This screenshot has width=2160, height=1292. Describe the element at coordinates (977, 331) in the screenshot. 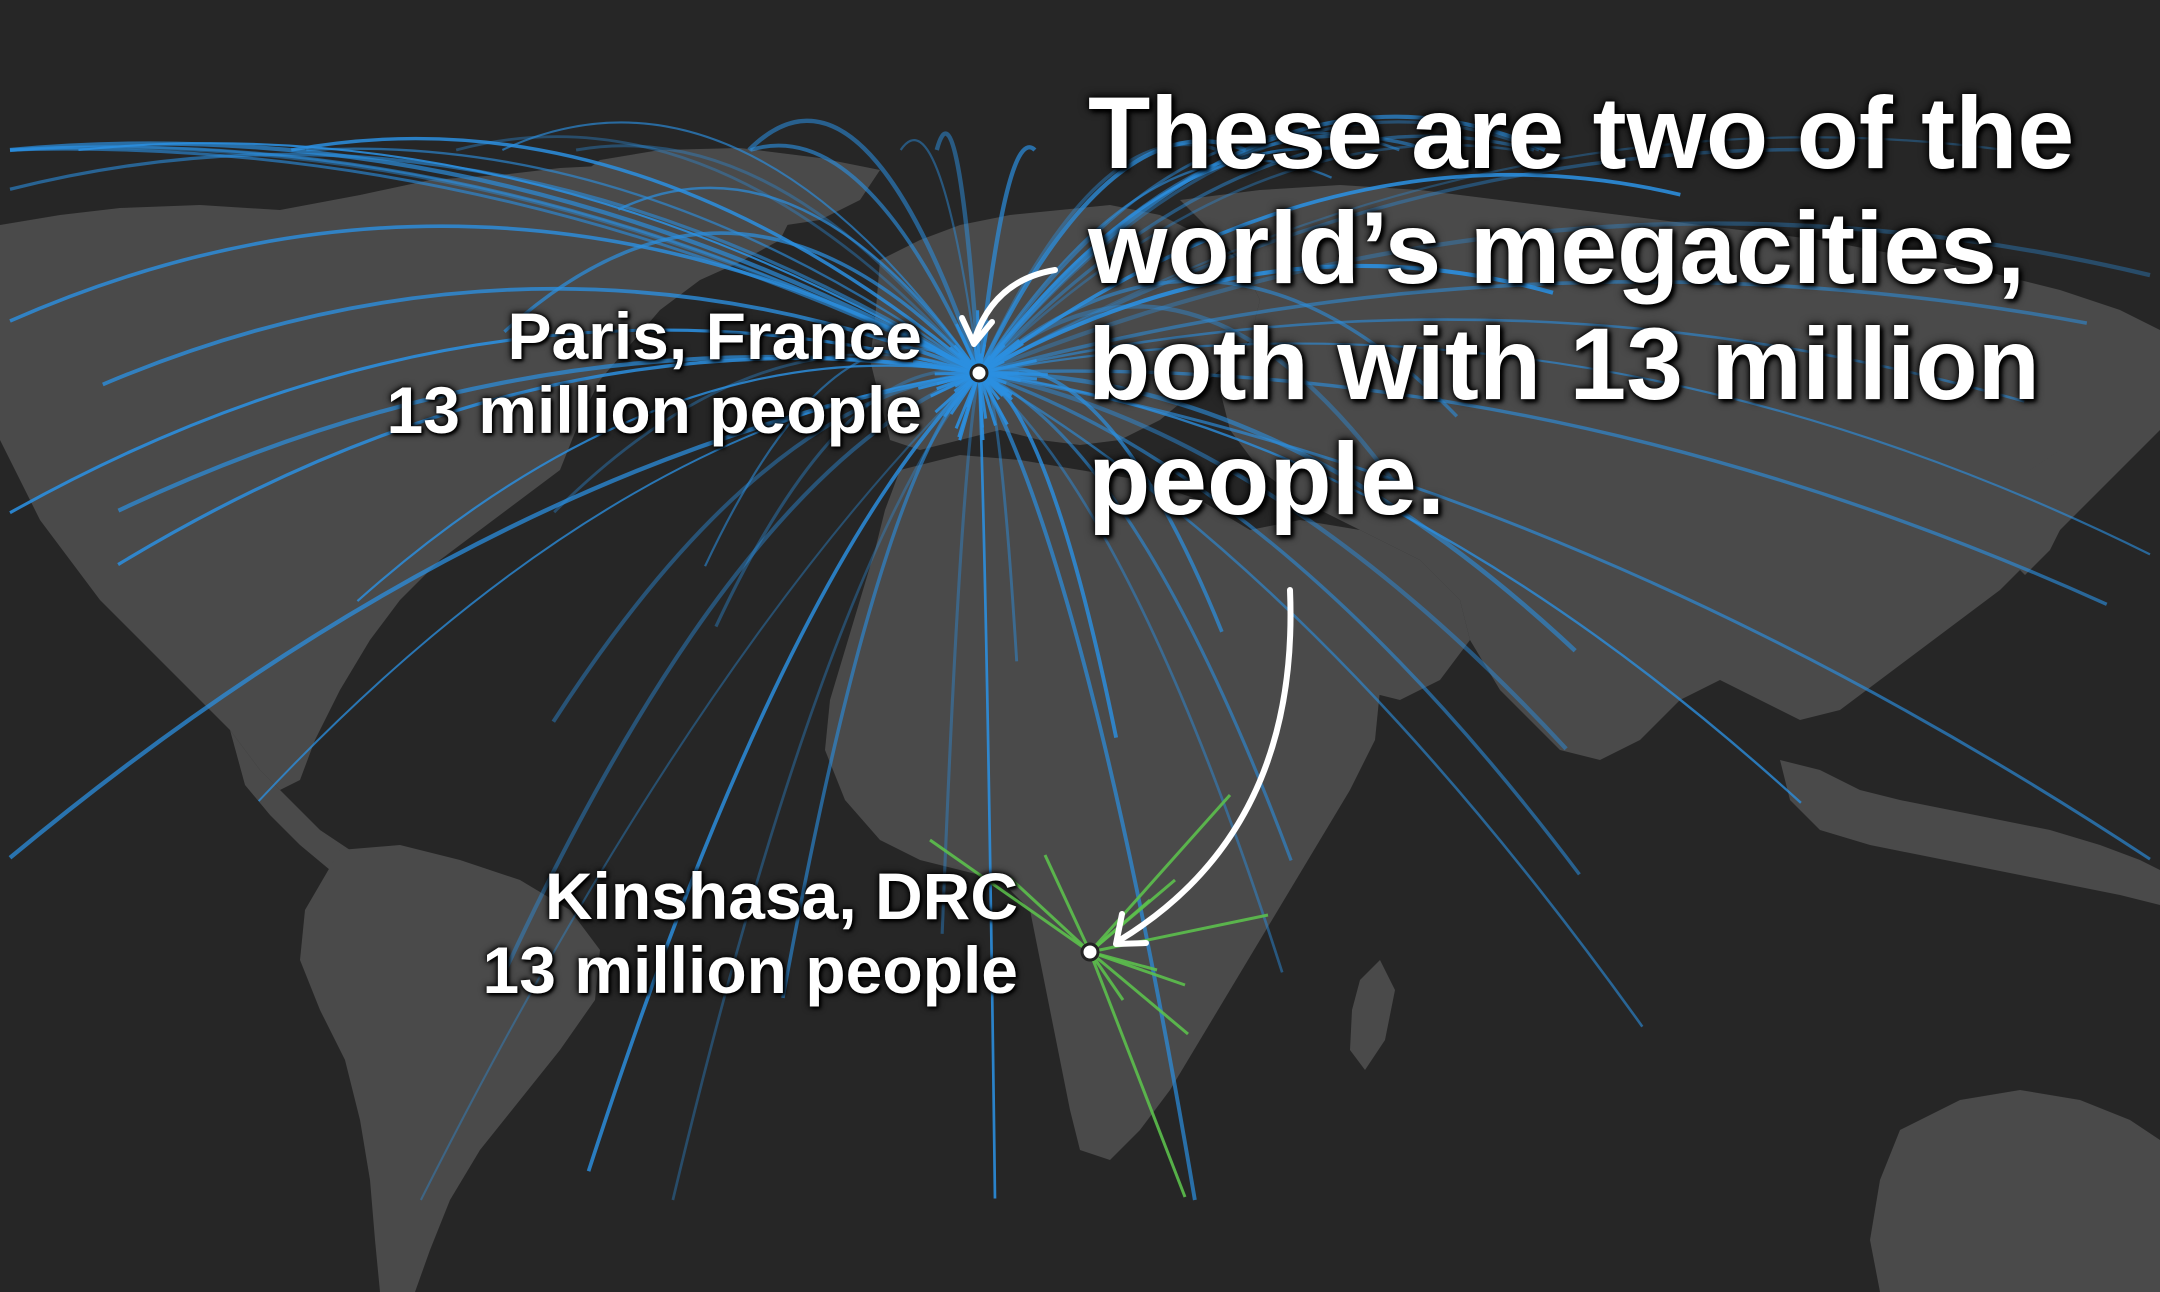

I see `paris-arrow-head` at that location.